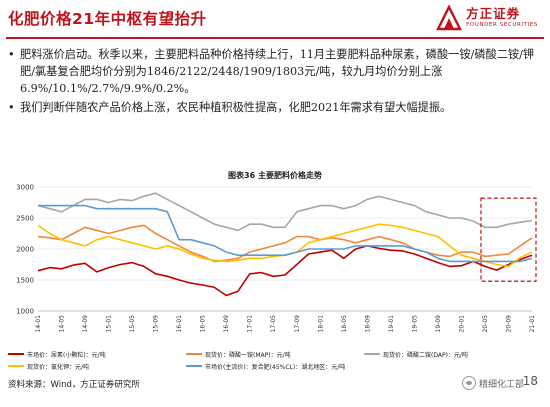  Describe the element at coordinates (449, 18) in the screenshot. I see `founder-logo-icon` at that location.